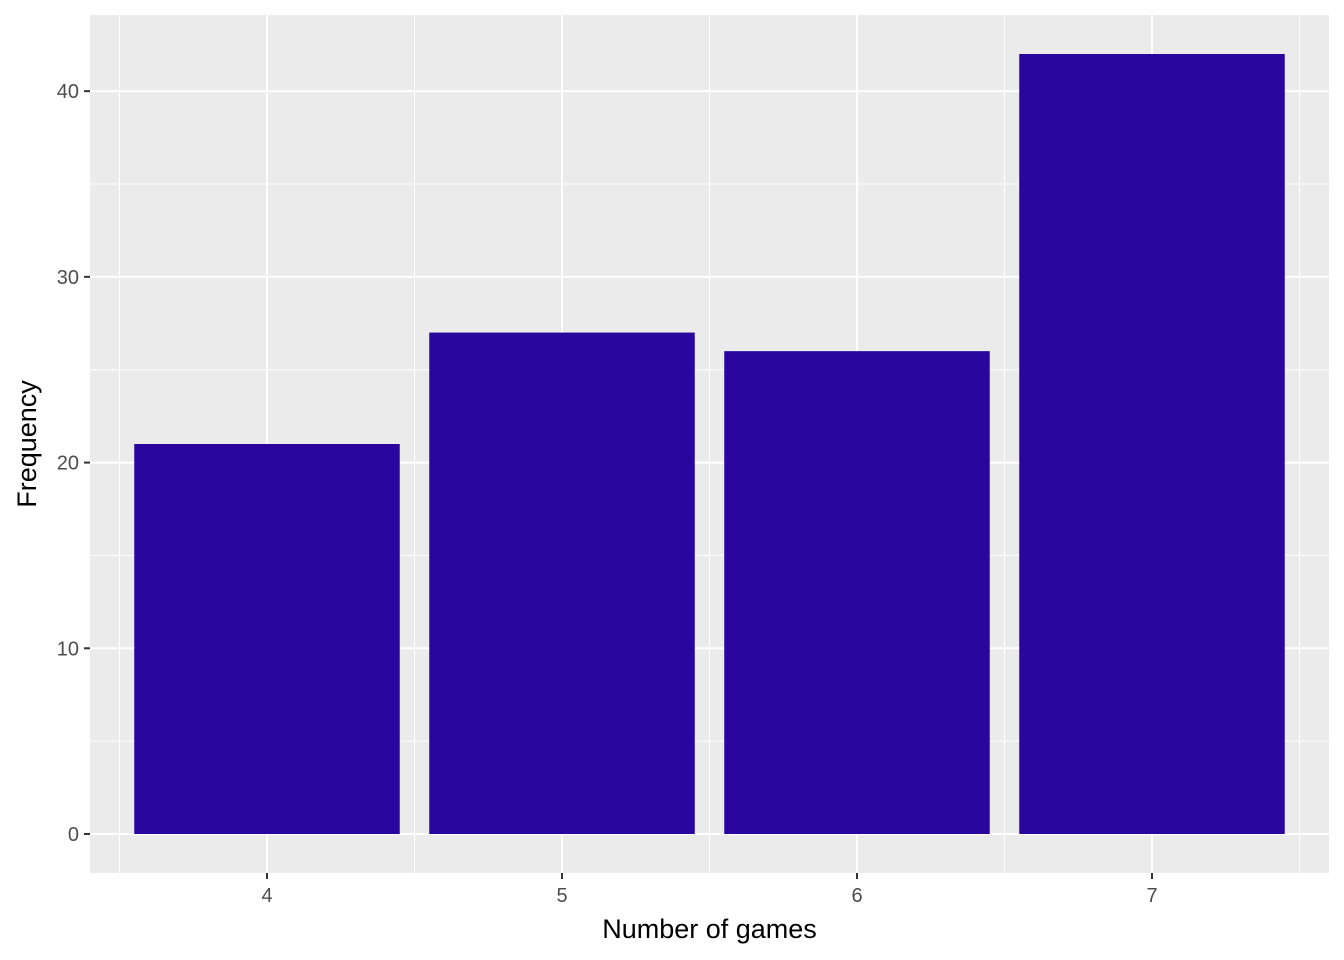 The width and height of the screenshot is (1344, 960). What do you see at coordinates (1151, 896) in the screenshot?
I see `x-tick-label: 7` at bounding box center [1151, 896].